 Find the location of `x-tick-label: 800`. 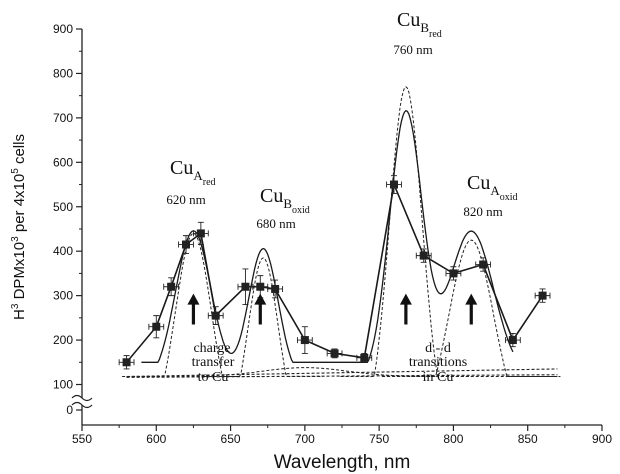

x-tick-label: 800 is located at coordinates (453, 439).